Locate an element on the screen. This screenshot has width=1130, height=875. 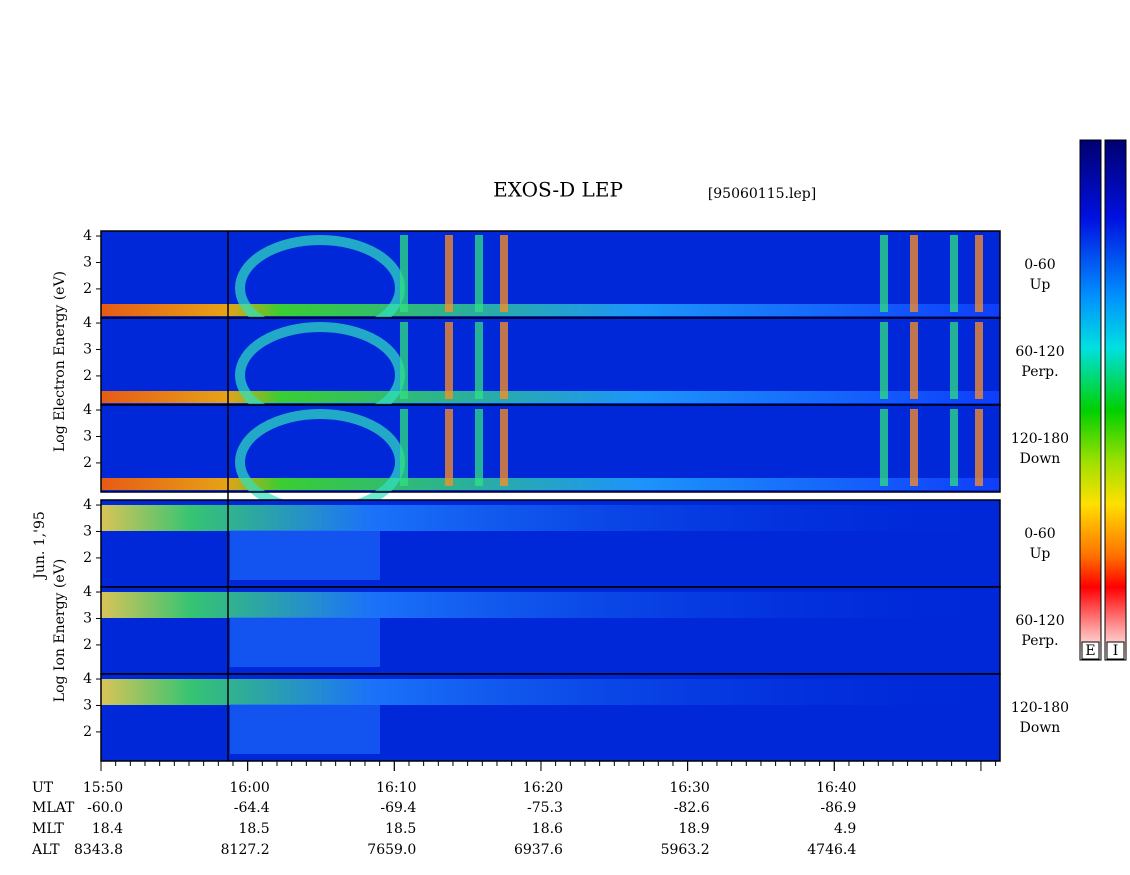
ephemeris-value: 4746.4 is located at coordinates (831, 850).